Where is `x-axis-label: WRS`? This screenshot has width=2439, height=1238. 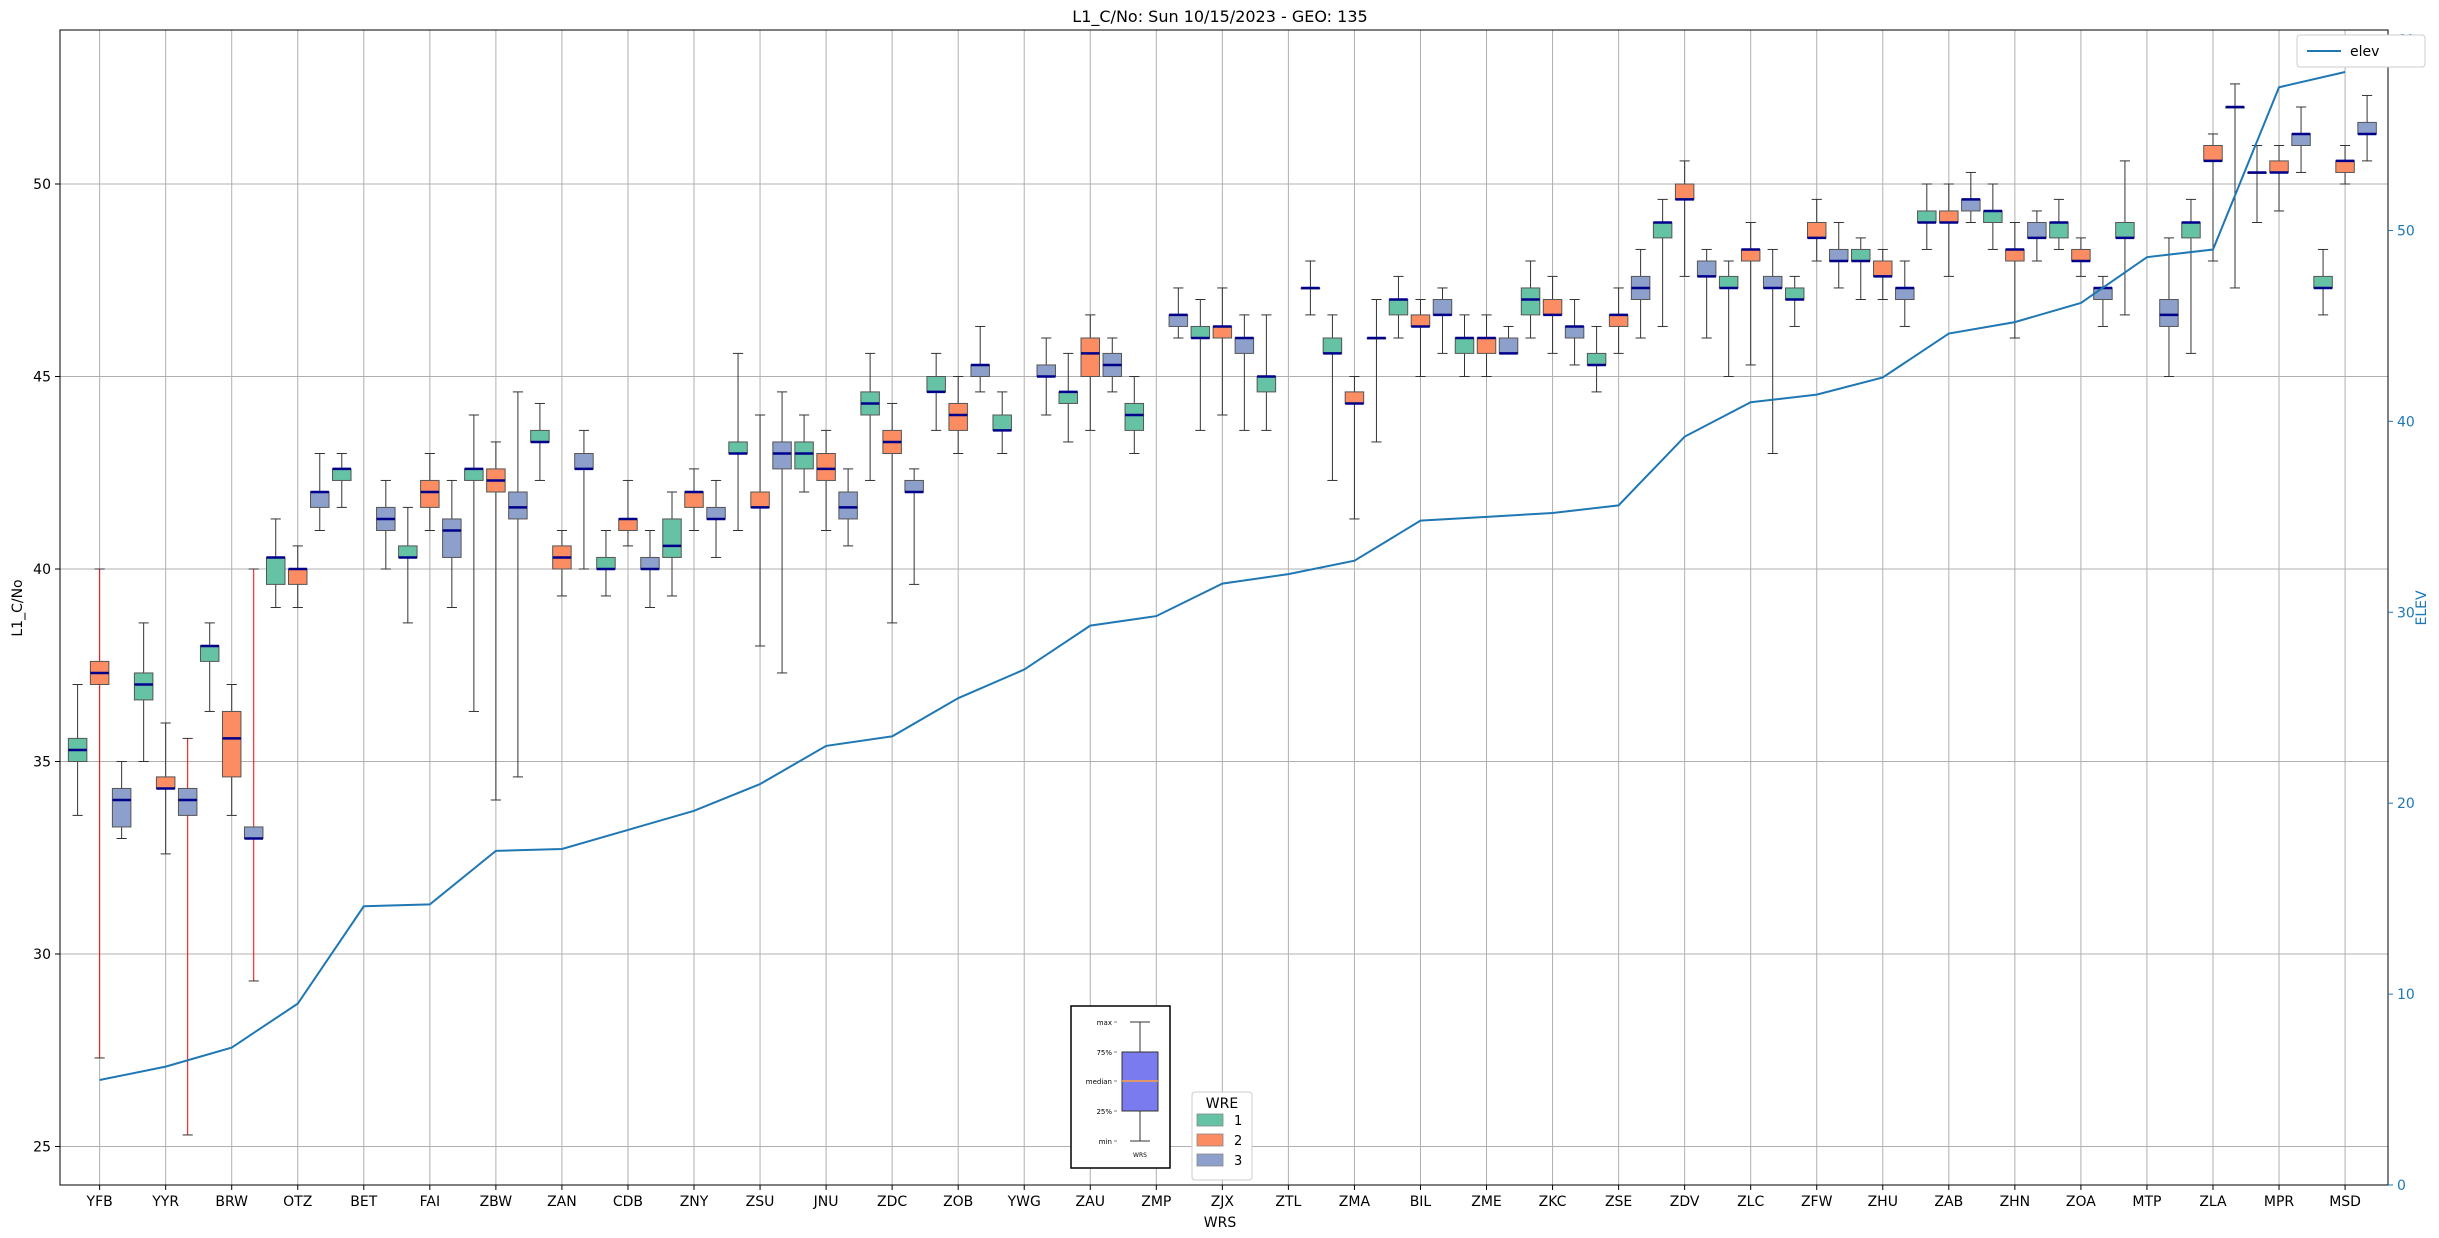 x-axis-label: WRS is located at coordinates (1220, 1223).